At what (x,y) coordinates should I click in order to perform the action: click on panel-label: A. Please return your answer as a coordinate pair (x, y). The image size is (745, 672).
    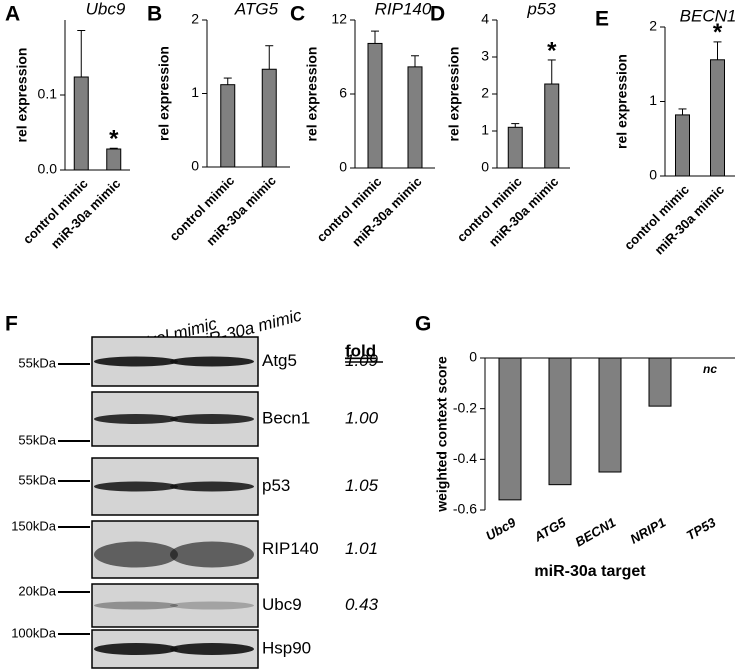
    Looking at the image, I should click on (12, 14).